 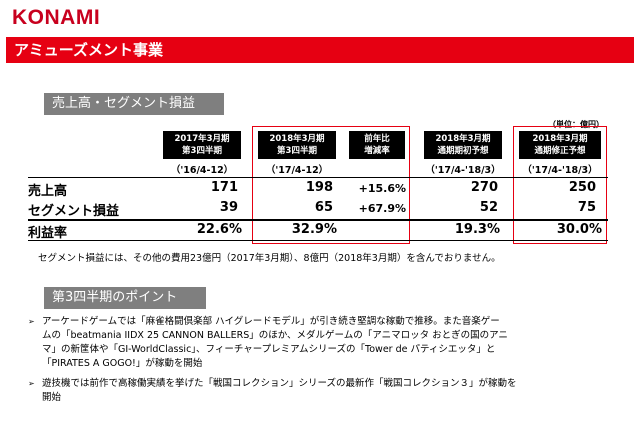 I want to click on cell-profit-initial-forecast: 52, so click(x=488, y=207).